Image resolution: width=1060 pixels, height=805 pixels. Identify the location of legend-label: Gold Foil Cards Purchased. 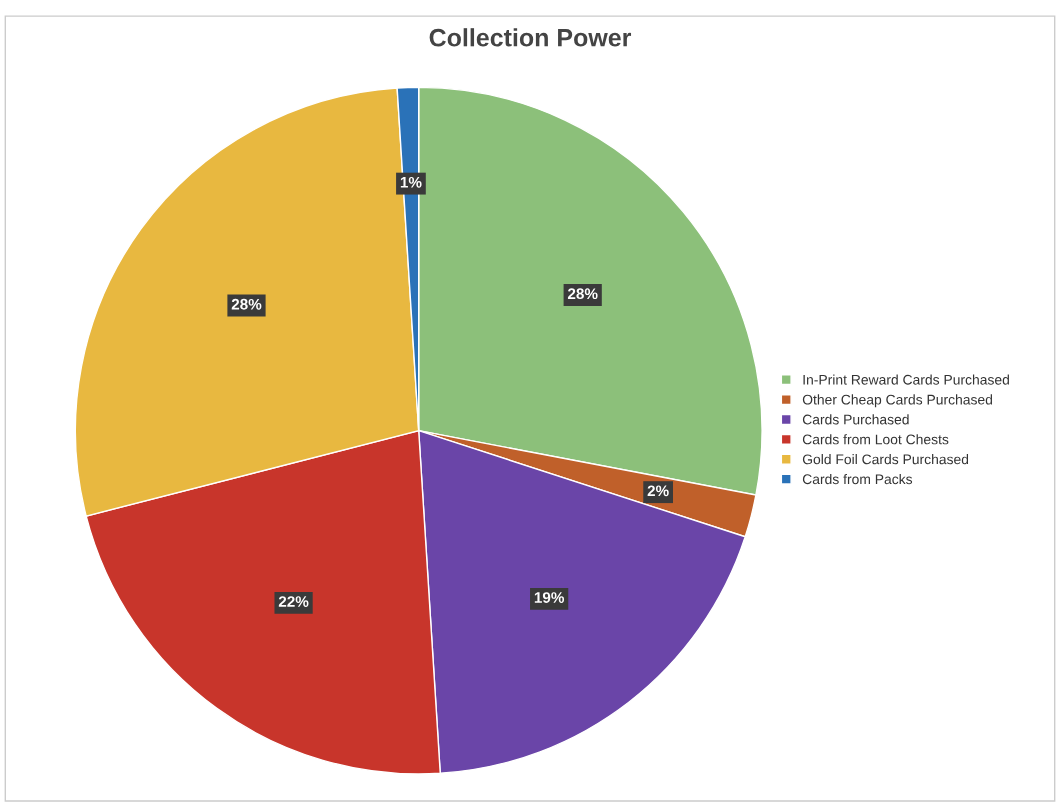
(885, 459).